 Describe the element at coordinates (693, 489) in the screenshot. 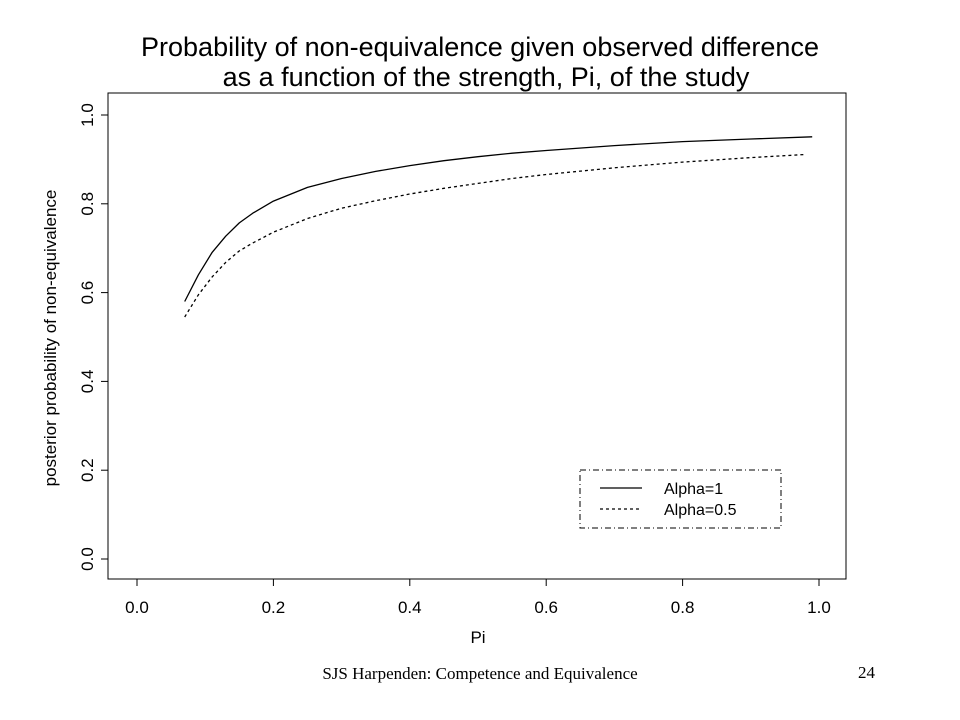

I see `legend-label-alpha-1: Alpha=1` at that location.